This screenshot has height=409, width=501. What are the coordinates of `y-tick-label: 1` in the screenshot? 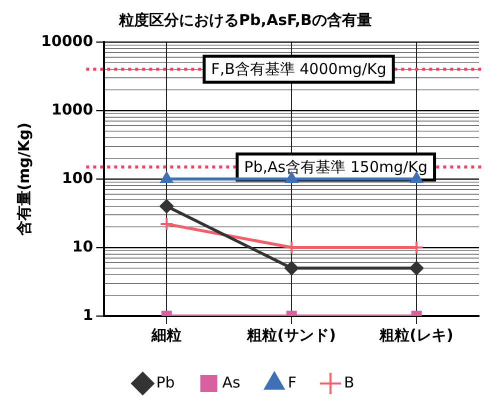 It's located at (88, 315).